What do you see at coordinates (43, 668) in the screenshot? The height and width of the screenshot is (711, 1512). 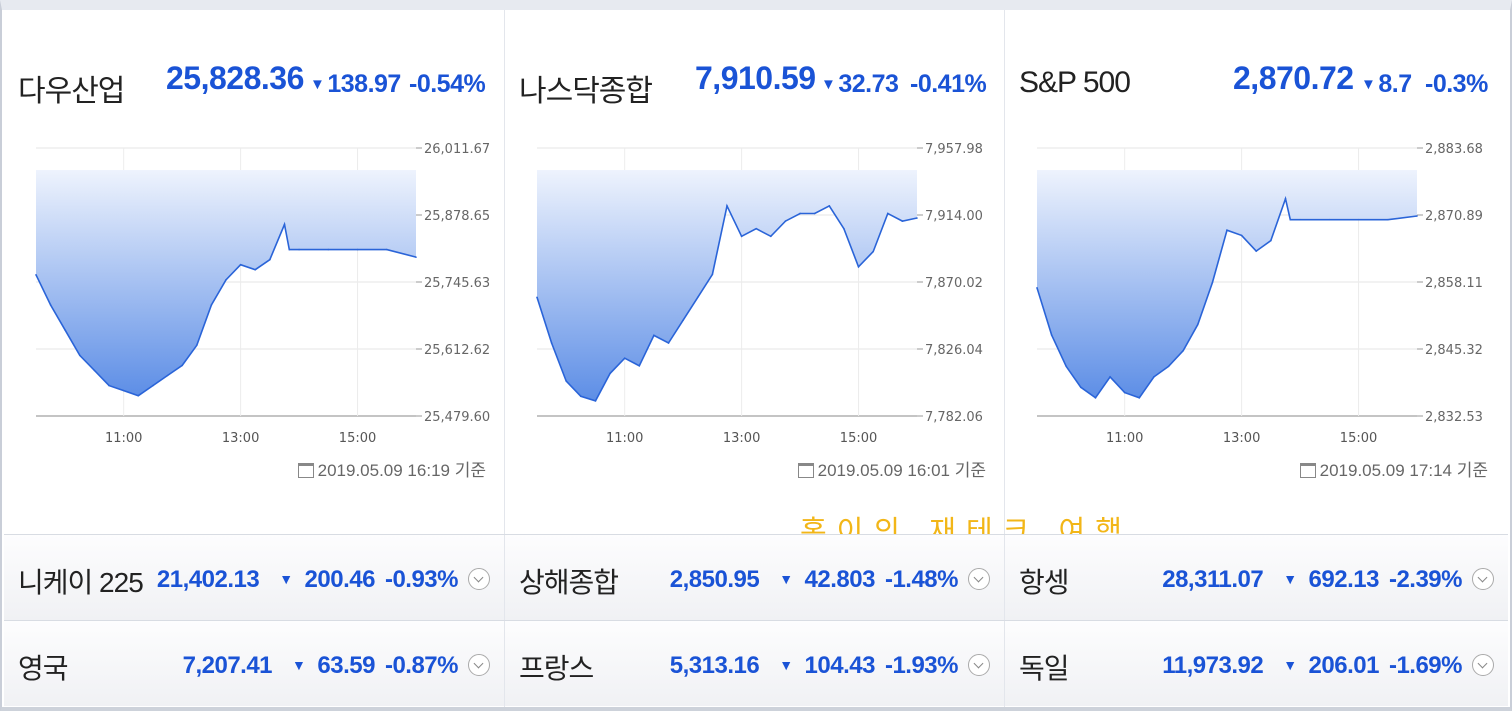 I see `index-name: 영국` at bounding box center [43, 668].